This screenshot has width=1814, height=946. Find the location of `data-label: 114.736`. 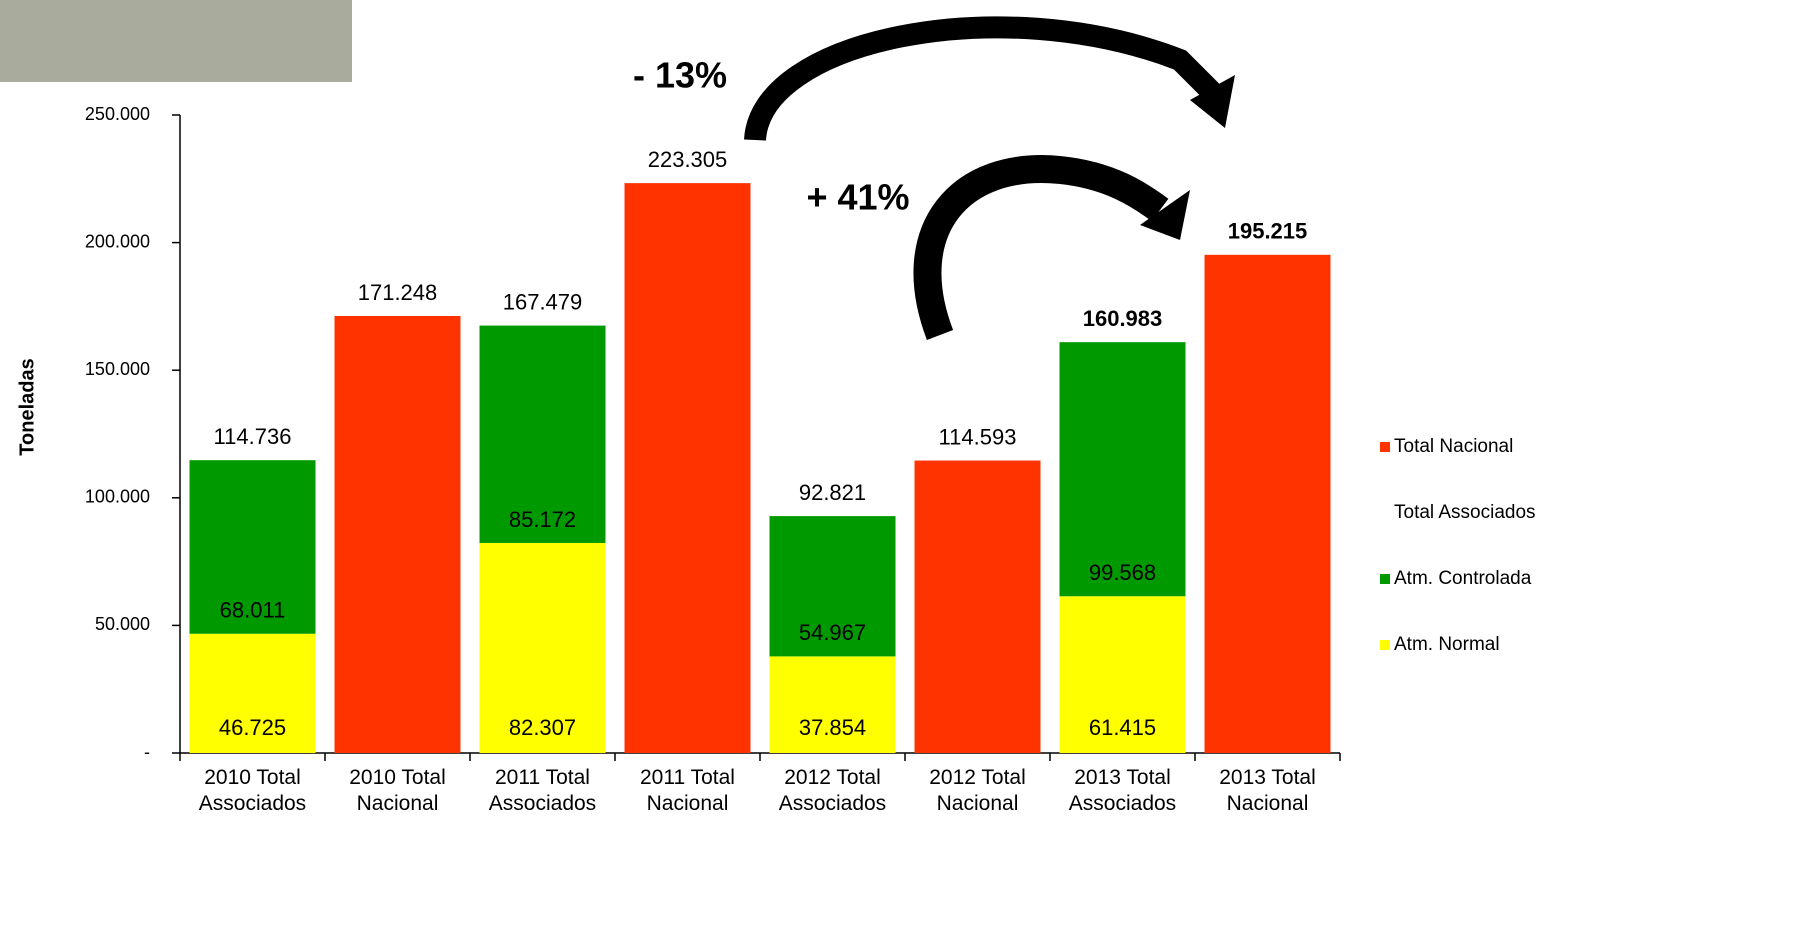

data-label: 114.736 is located at coordinates (253, 436).